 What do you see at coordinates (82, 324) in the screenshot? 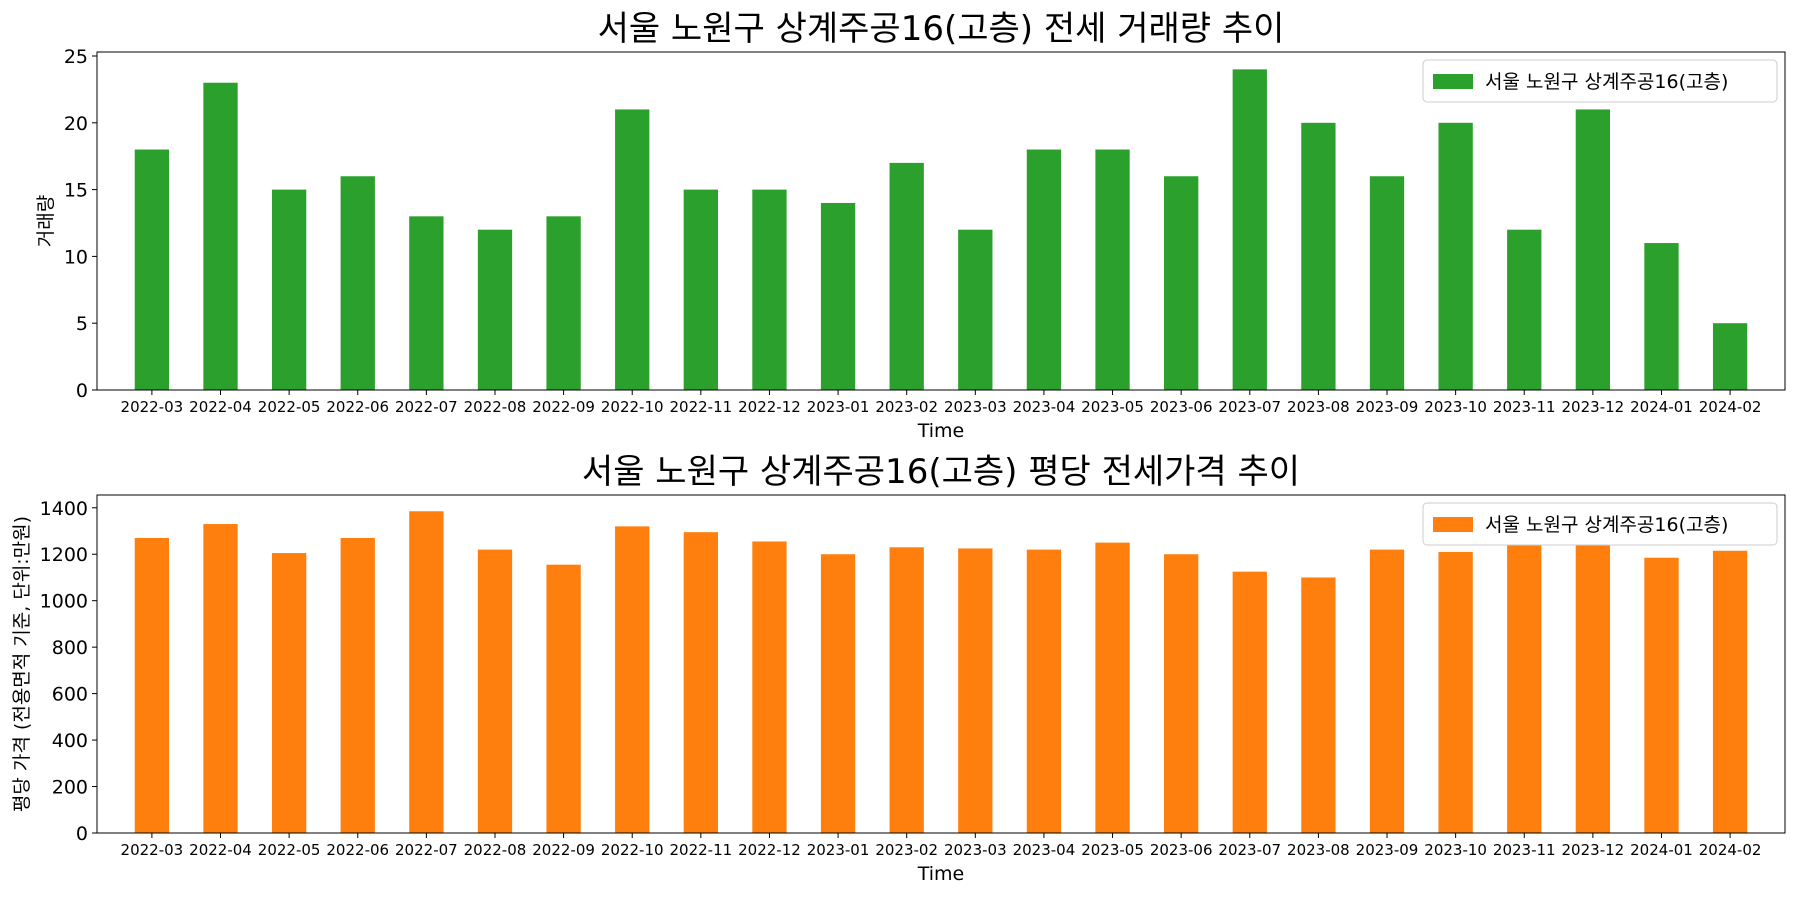
I see `y-tick-label: 5` at bounding box center [82, 324].